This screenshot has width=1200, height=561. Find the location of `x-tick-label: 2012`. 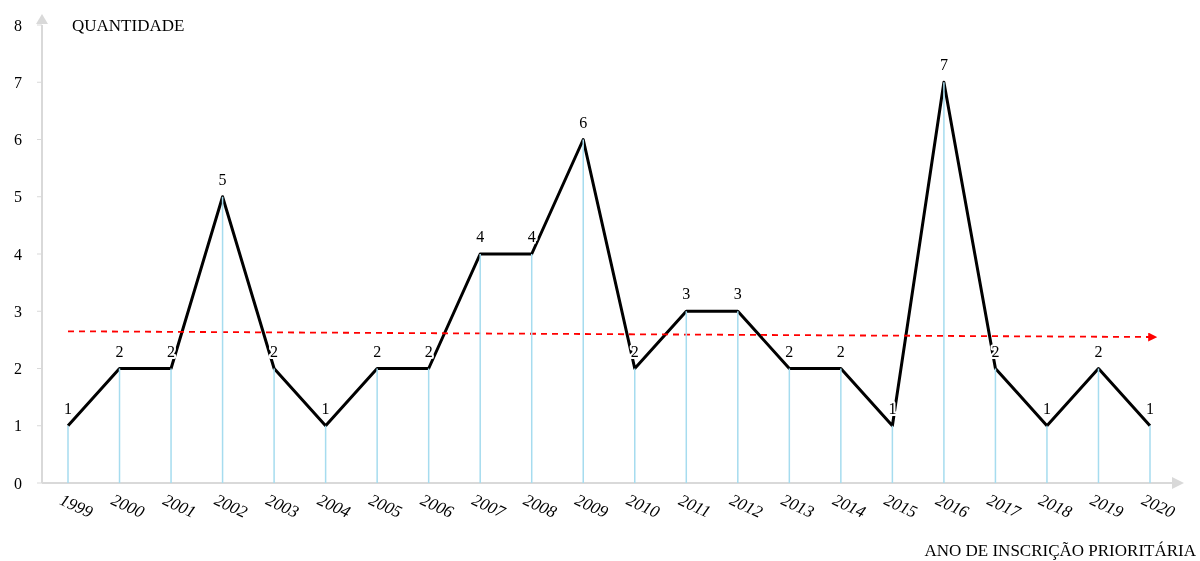

x-tick-label: 2012 is located at coordinates (746, 506).